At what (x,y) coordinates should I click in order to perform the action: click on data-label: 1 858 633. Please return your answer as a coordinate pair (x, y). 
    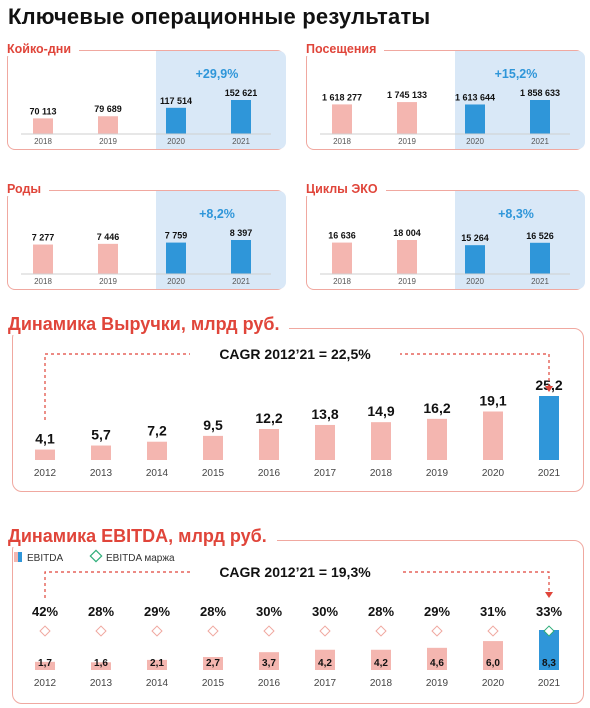
    Looking at the image, I should click on (540, 93).